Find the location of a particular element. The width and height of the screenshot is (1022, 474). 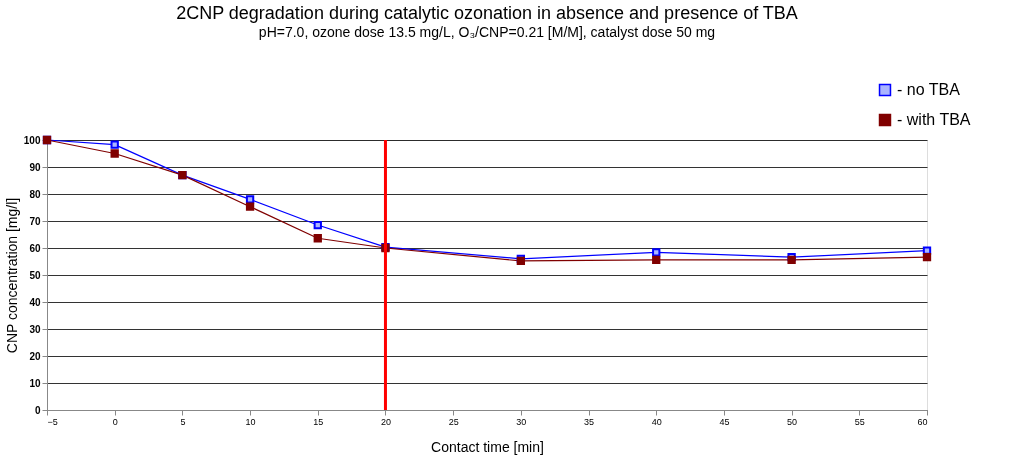

y-tick-label: 20 is located at coordinates (35, 356).